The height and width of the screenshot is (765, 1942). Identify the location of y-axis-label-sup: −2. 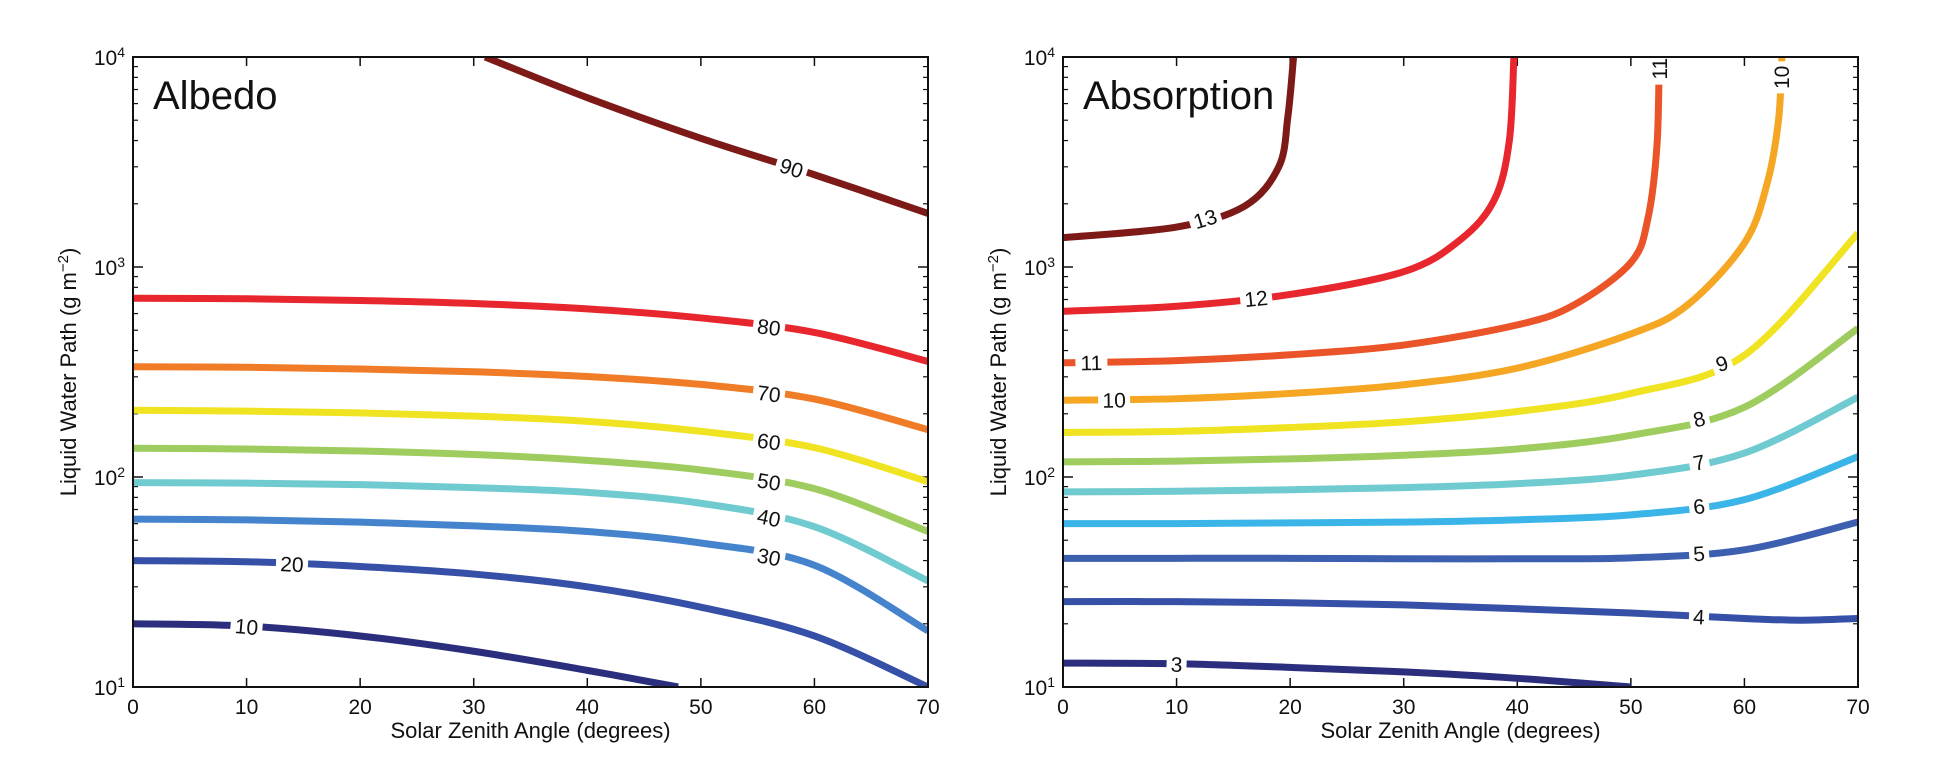
(63, 263).